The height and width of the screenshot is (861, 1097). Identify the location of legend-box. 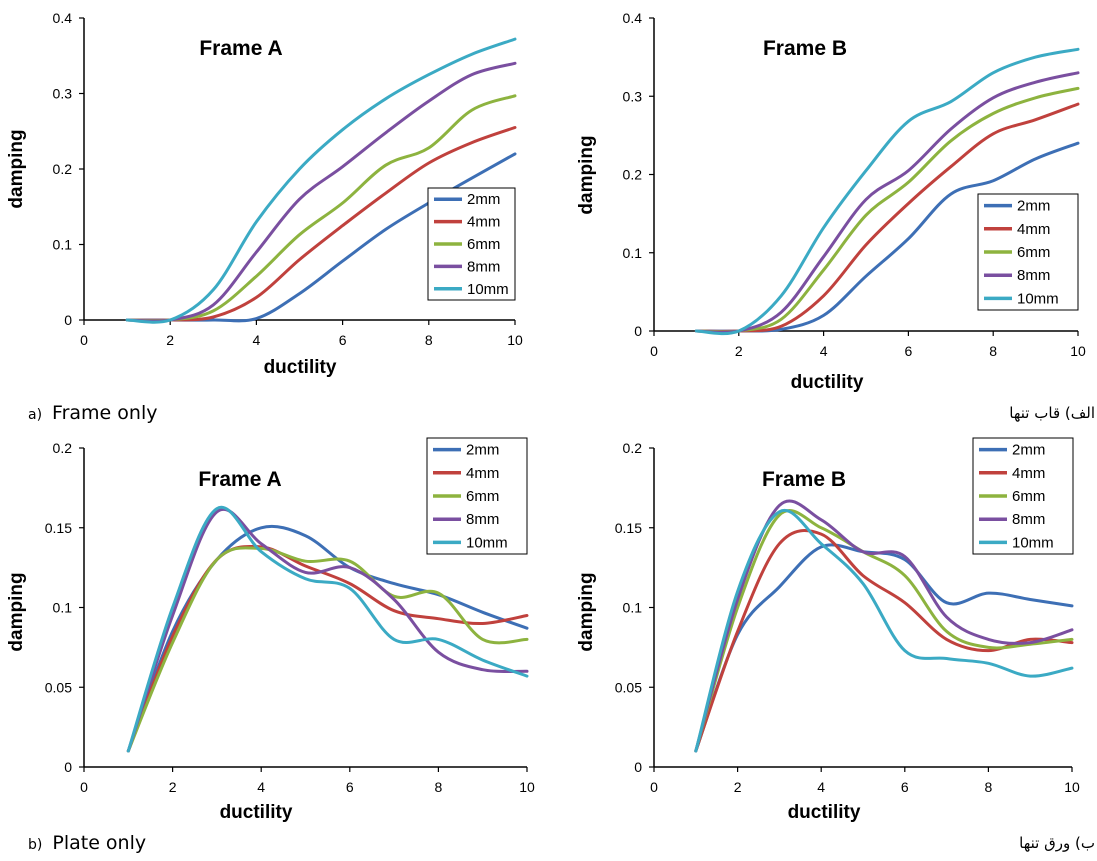
(471, 244).